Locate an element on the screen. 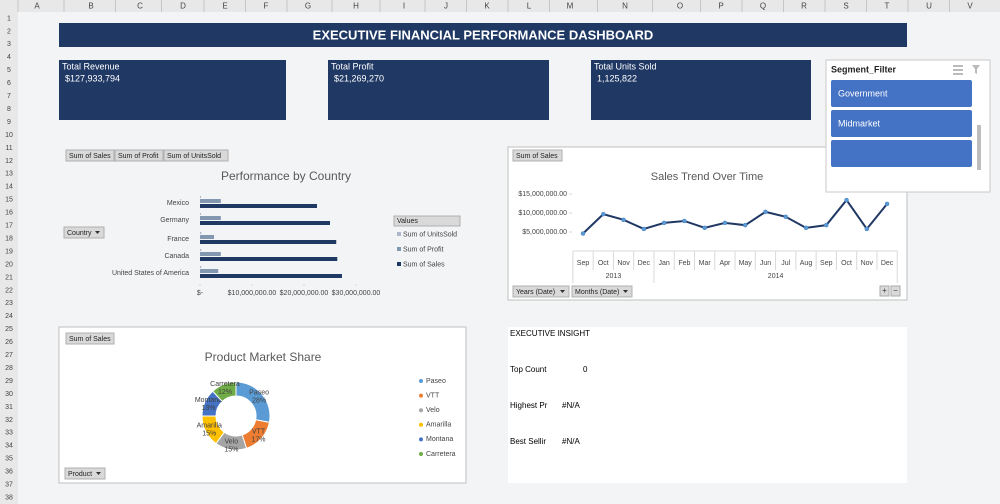 This screenshot has width=1000, height=504. kpi-value: $127,933,794 is located at coordinates (92, 78).